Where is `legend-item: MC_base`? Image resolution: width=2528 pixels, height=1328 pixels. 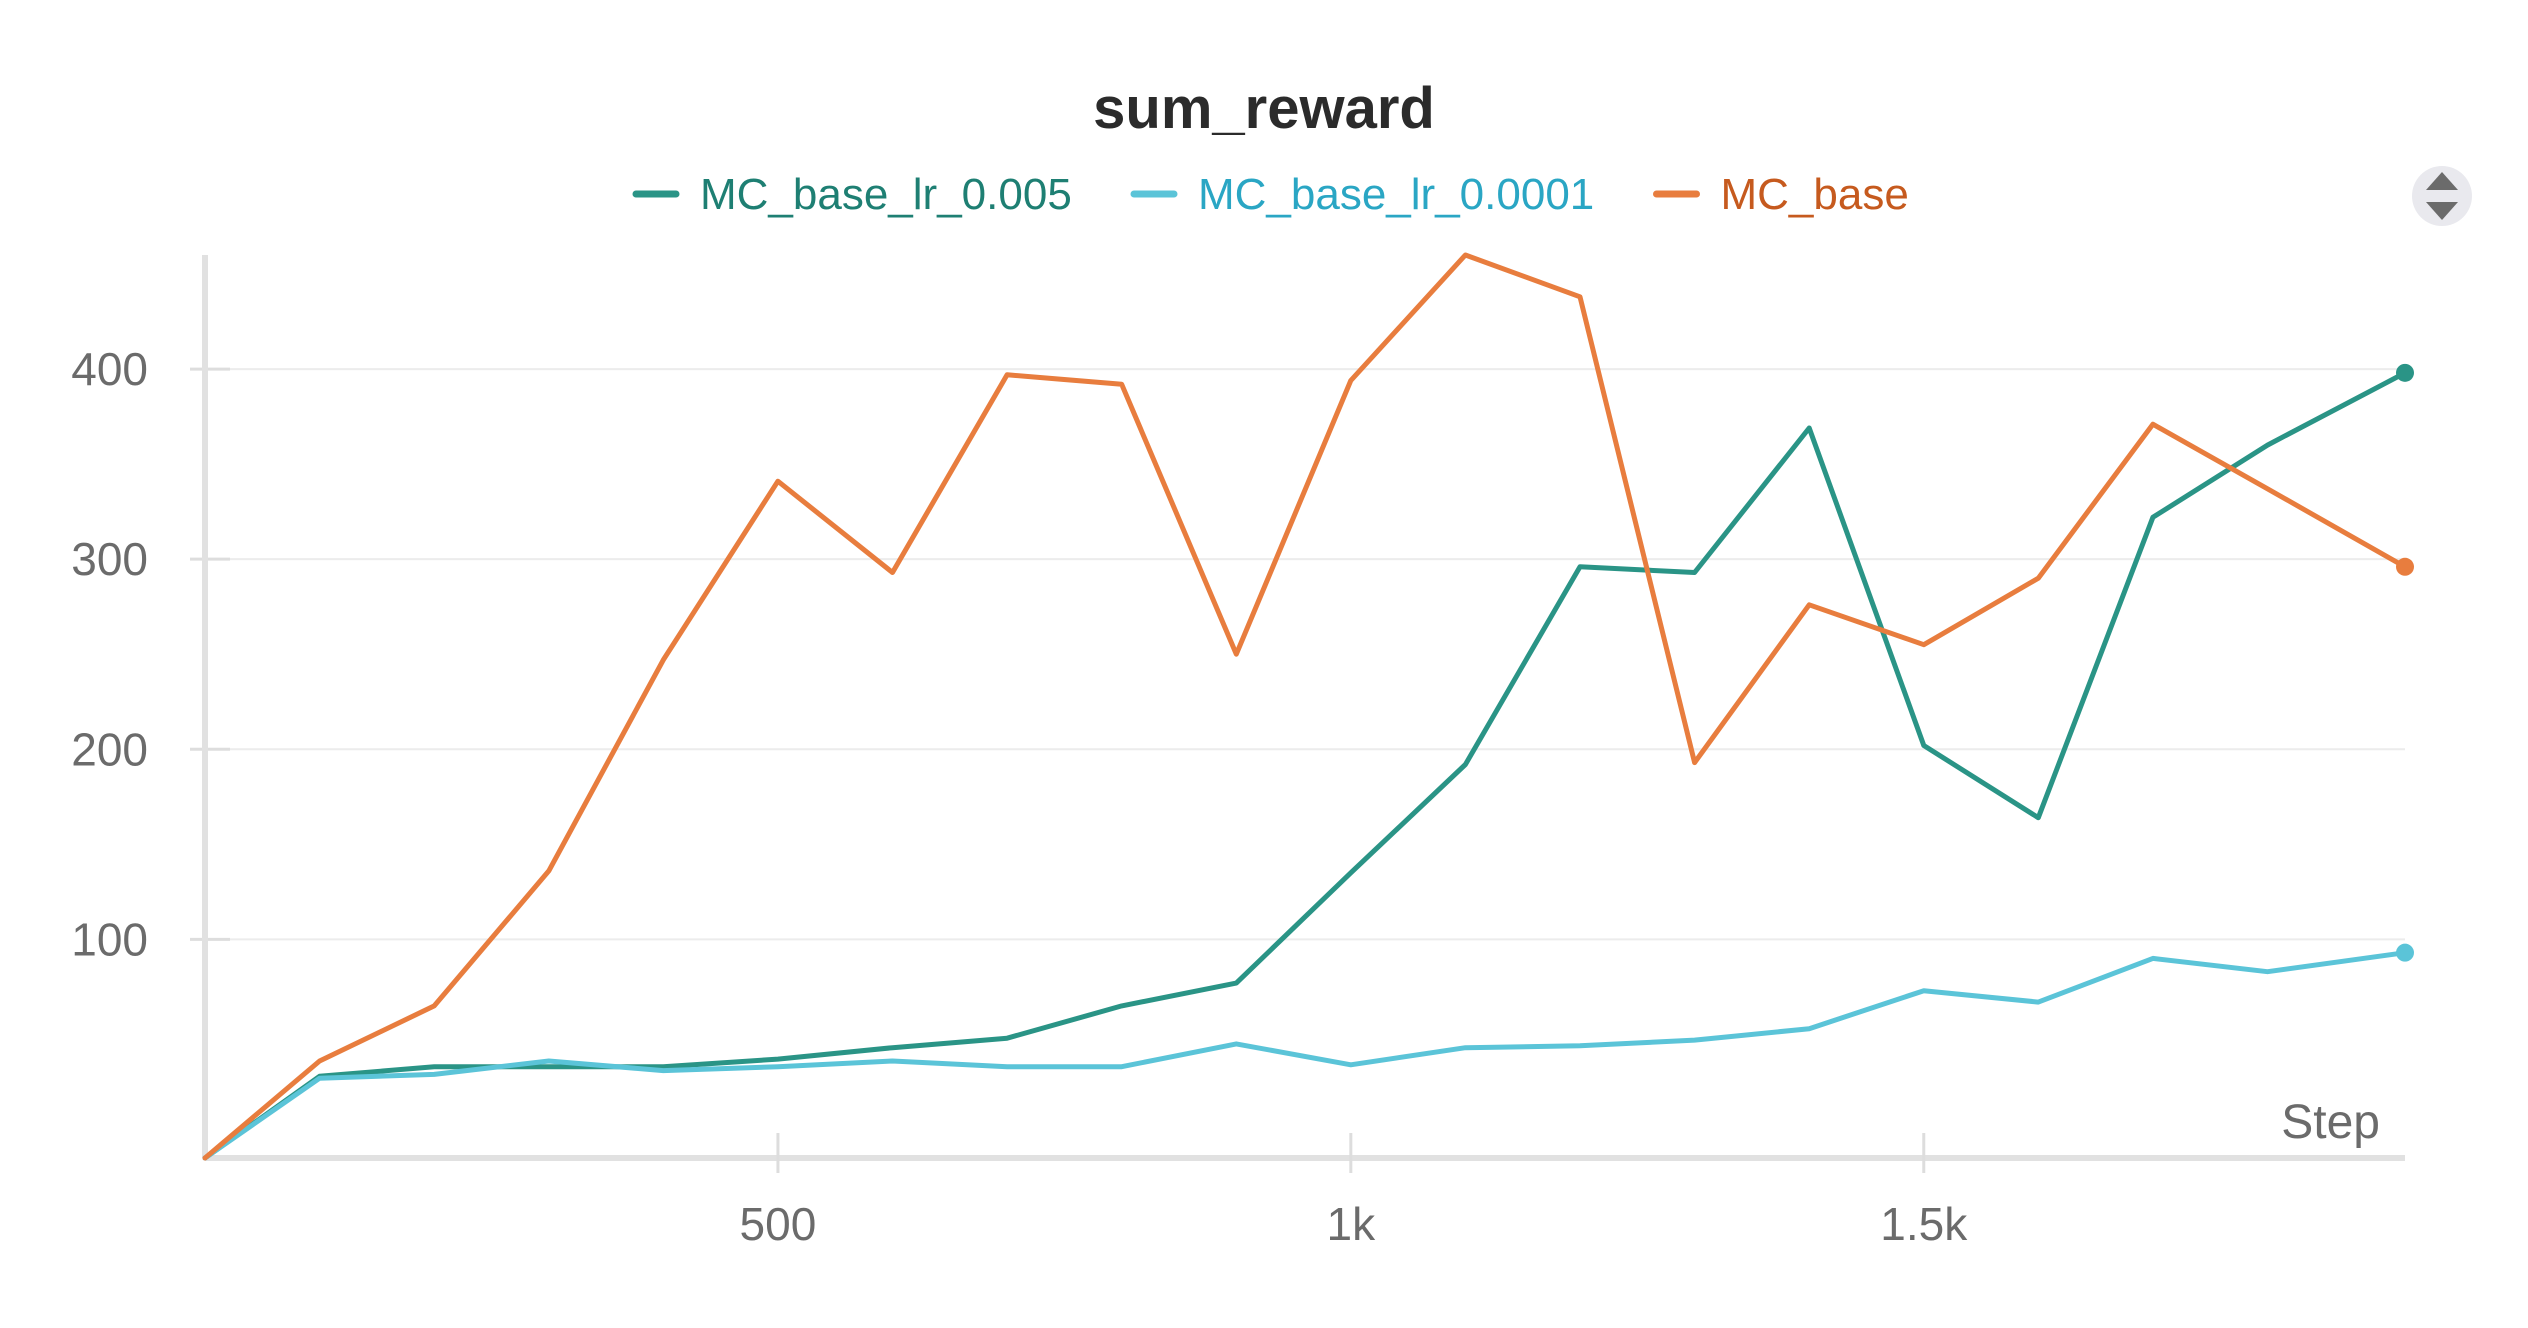
legend-item: MC_base is located at coordinates (1781, 194).